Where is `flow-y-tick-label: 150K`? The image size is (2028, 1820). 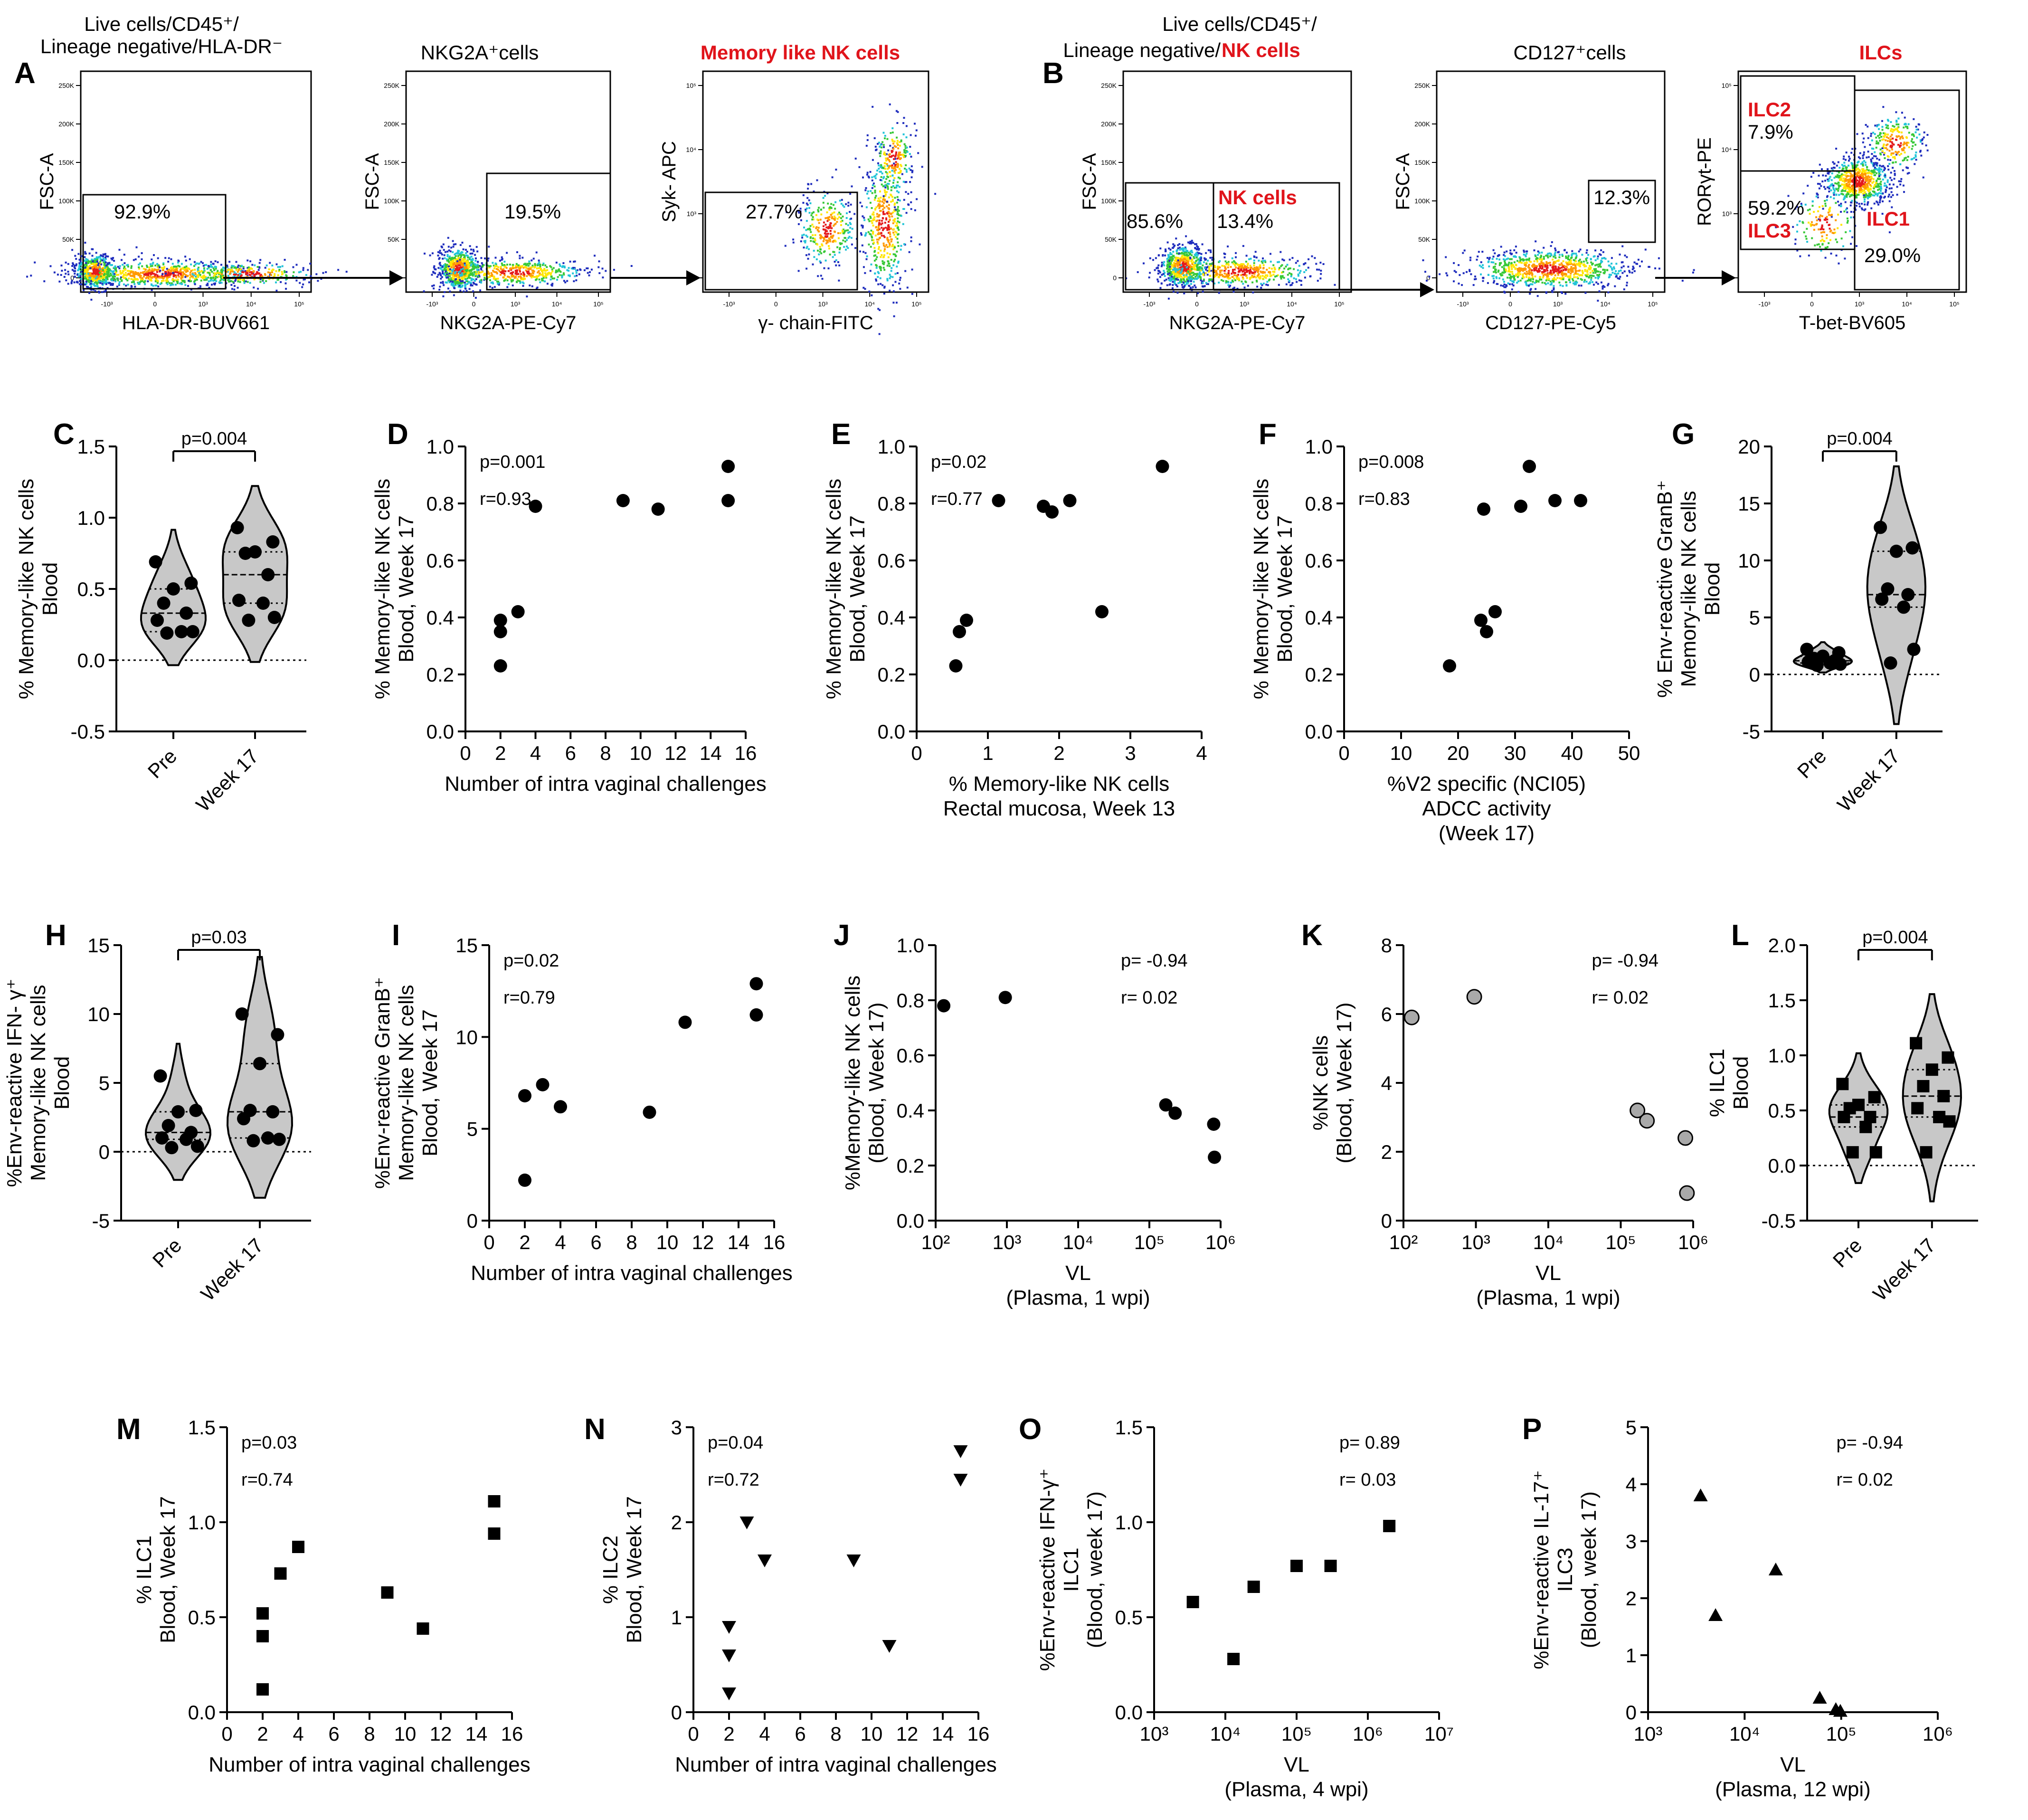
flow-y-tick-label: 150K is located at coordinates (1422, 162).